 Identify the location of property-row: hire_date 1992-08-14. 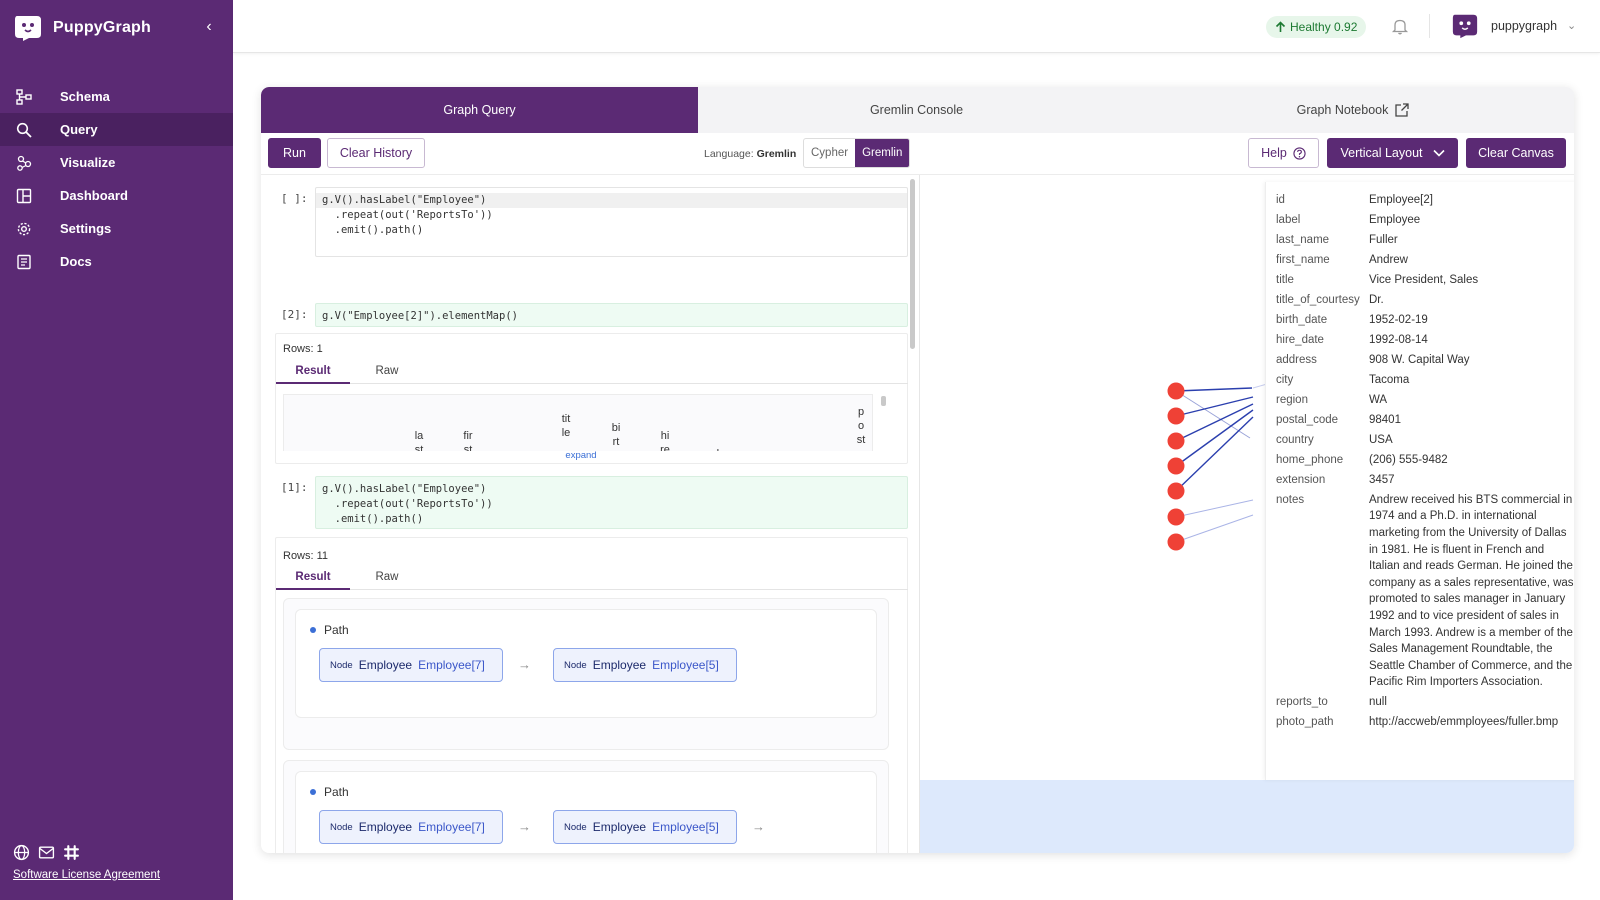
(1425, 340).